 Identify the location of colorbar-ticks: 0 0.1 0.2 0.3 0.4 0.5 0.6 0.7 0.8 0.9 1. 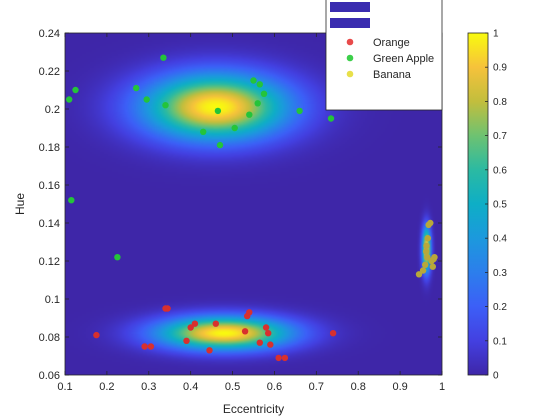
(496, 205).